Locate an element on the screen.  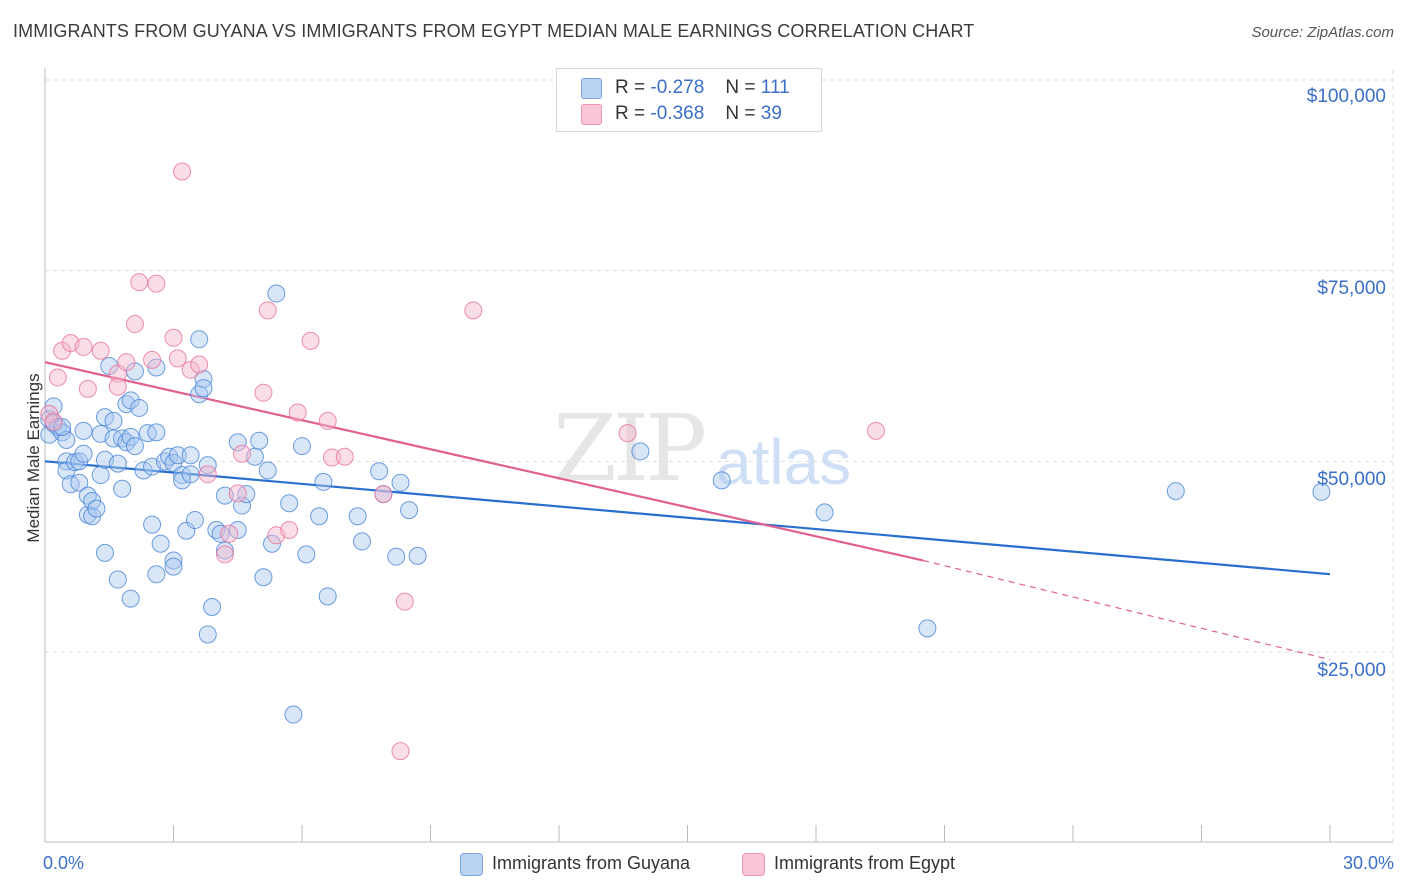
y-tick-label-50000: $50,000 is located at coordinates (1351, 479).